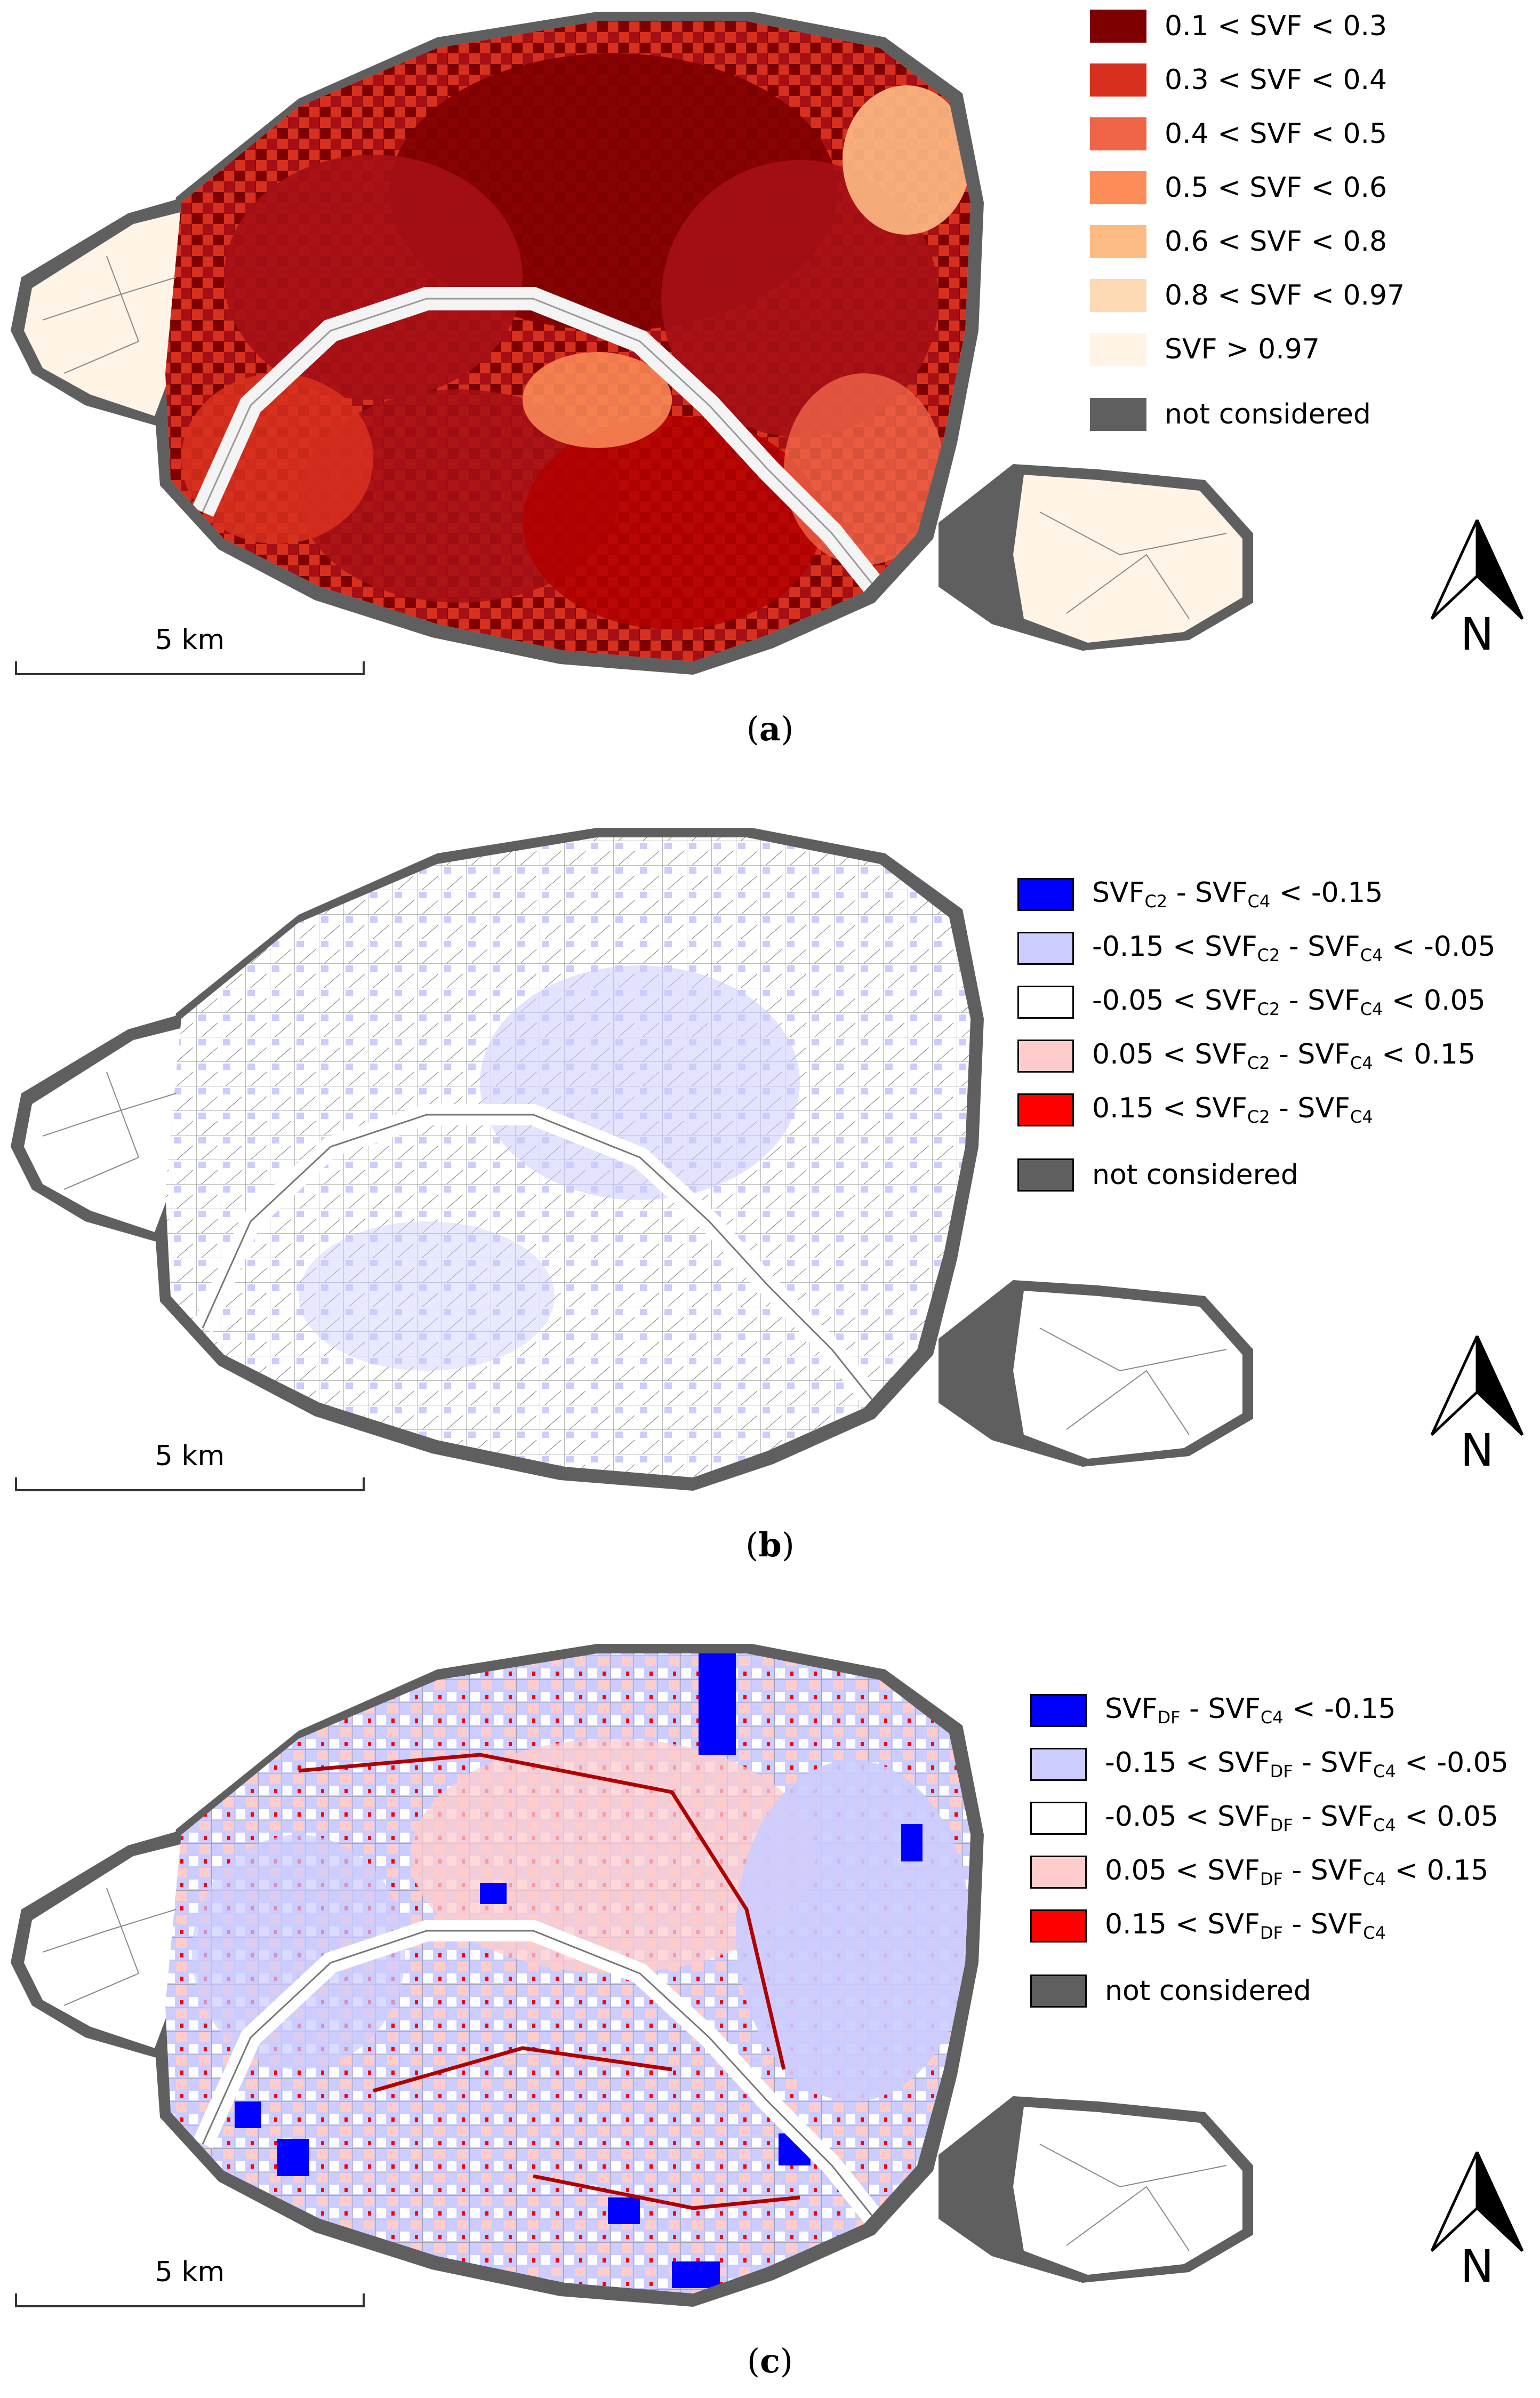  Describe the element at coordinates (1237, 894) in the screenshot. I see `legend-label: SVFC2 - SVFC4 < -0.15` at that location.